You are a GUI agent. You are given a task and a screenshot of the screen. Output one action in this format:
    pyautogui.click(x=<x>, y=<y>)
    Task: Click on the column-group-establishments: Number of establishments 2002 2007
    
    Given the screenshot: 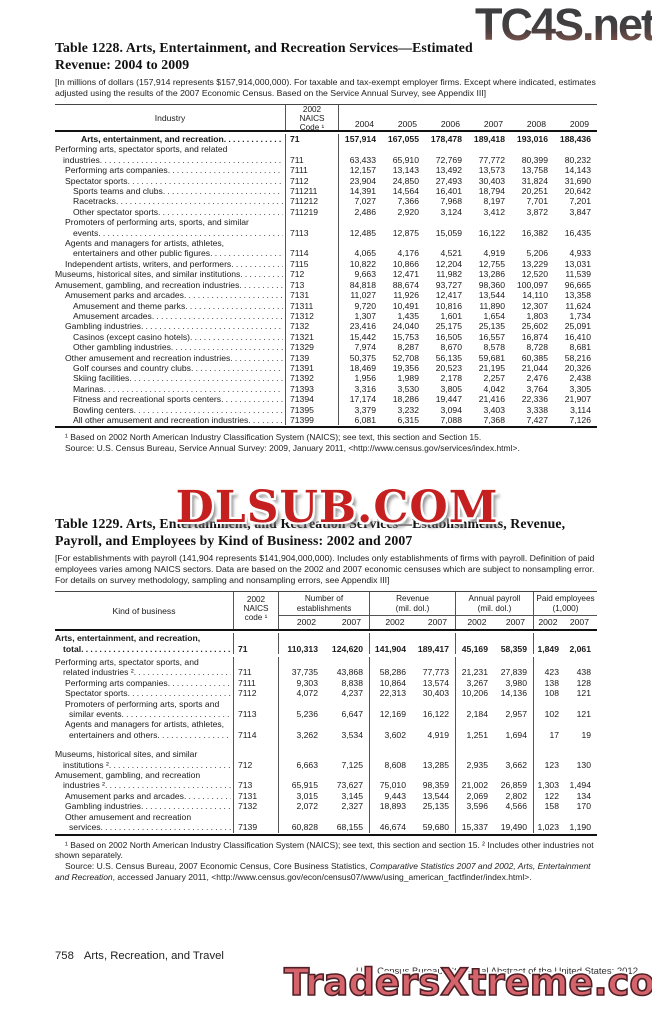 What is the action you would take?
    pyautogui.click(x=324, y=610)
    